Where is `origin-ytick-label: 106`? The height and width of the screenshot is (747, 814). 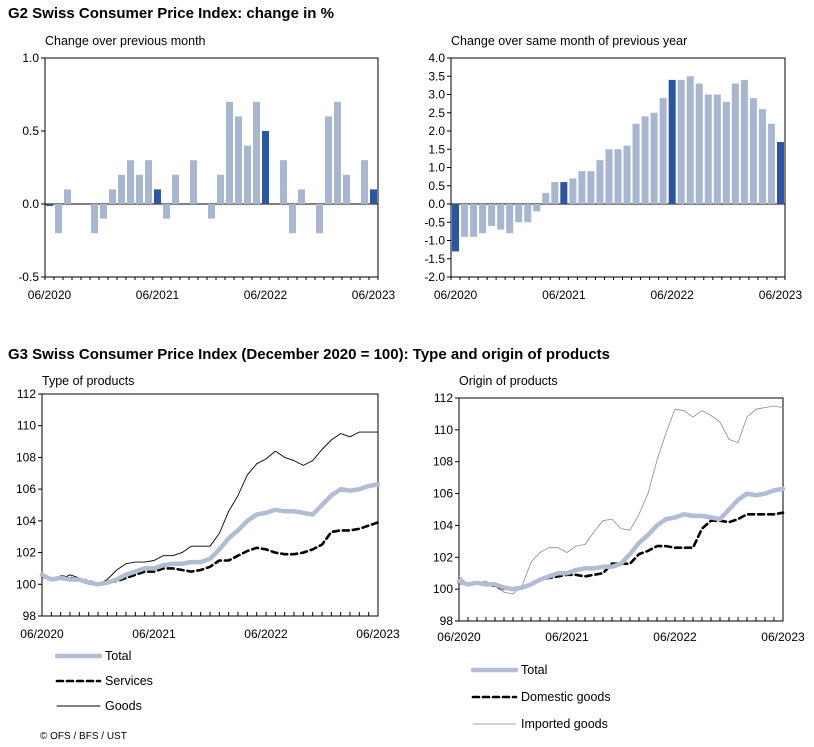
origin-ytick-label: 106 is located at coordinates (443, 494).